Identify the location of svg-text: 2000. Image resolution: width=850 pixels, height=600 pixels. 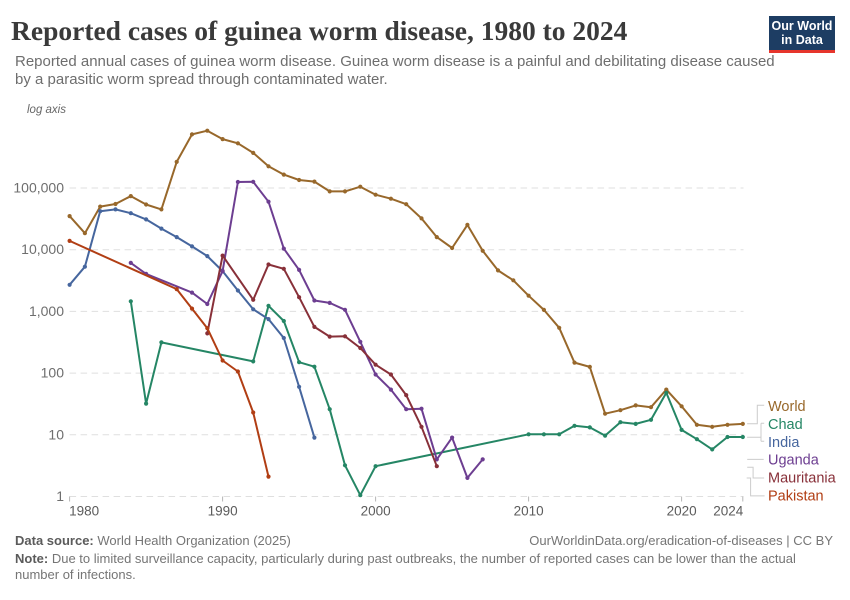
(376, 511).